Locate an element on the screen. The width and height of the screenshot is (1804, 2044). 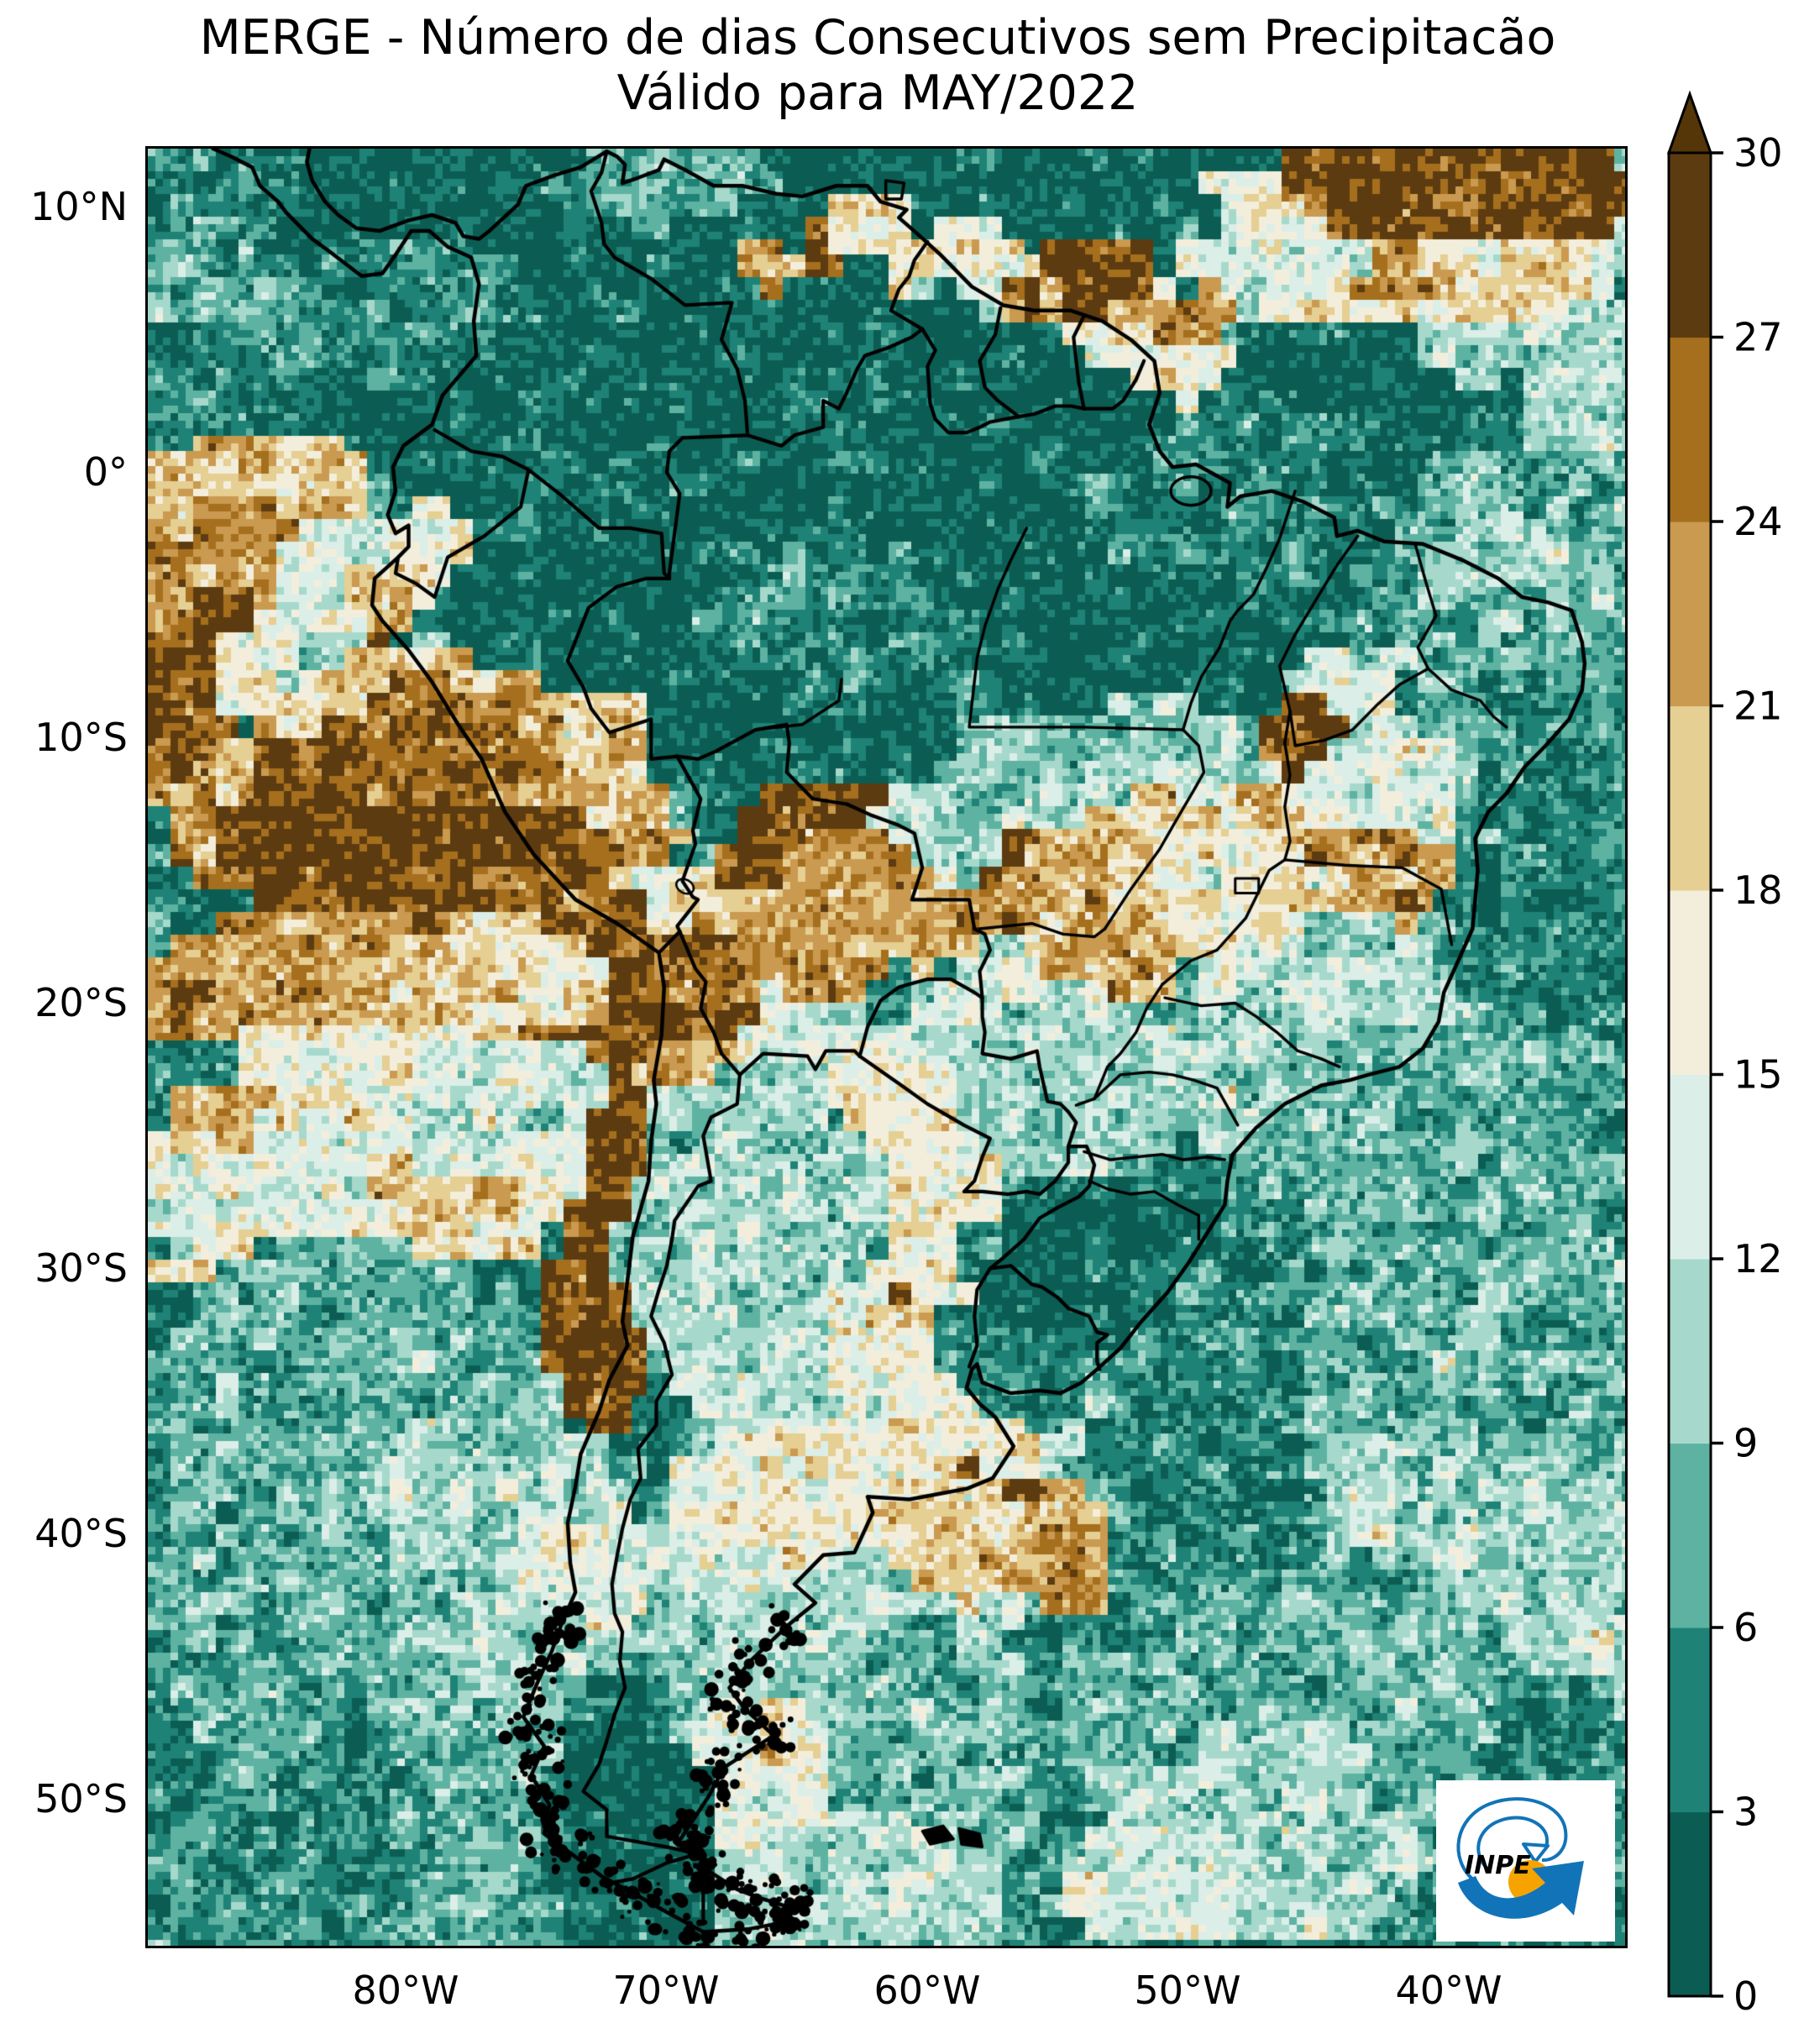
lat-tick-10n: 10°N is located at coordinates (79, 206).